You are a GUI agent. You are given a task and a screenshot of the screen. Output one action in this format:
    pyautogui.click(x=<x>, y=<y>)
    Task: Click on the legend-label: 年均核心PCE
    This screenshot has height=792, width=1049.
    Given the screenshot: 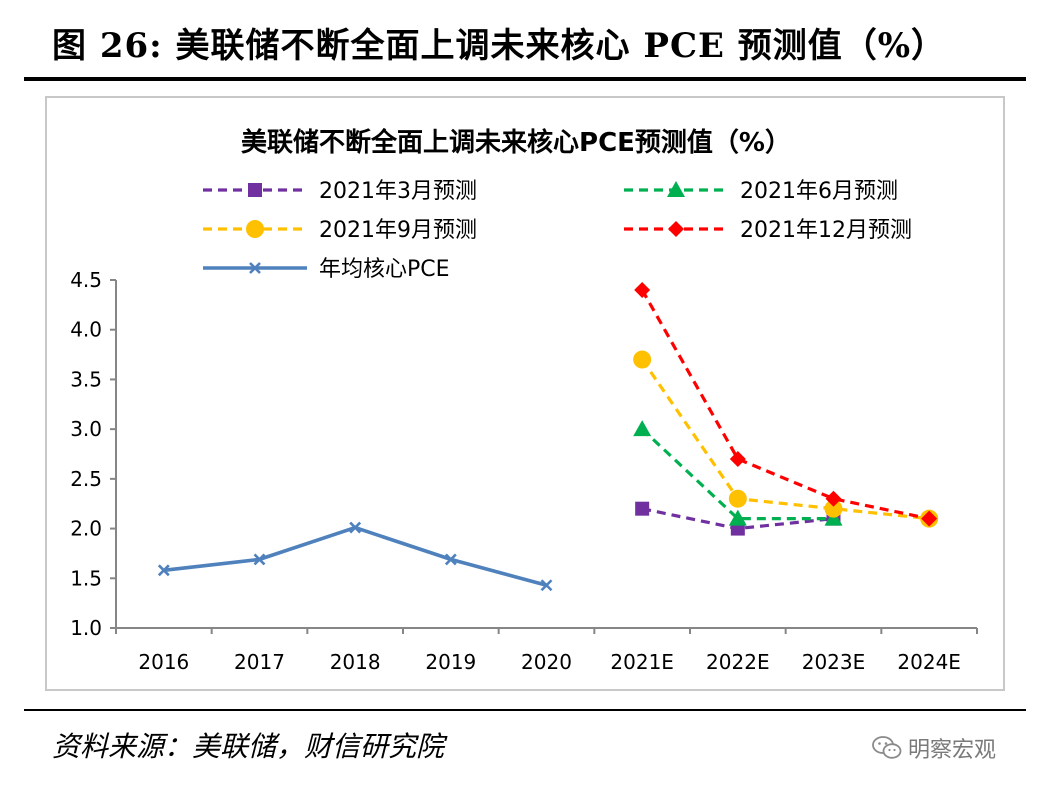 What is the action you would take?
    pyautogui.click(x=384, y=269)
    